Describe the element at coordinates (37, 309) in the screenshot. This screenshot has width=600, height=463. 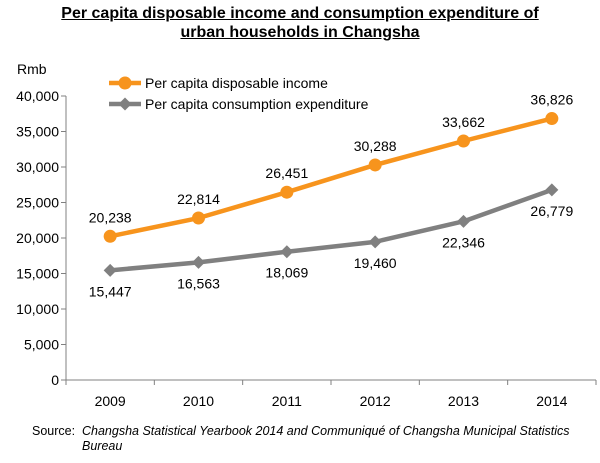
I see `y-tick-label: 10,000` at that location.